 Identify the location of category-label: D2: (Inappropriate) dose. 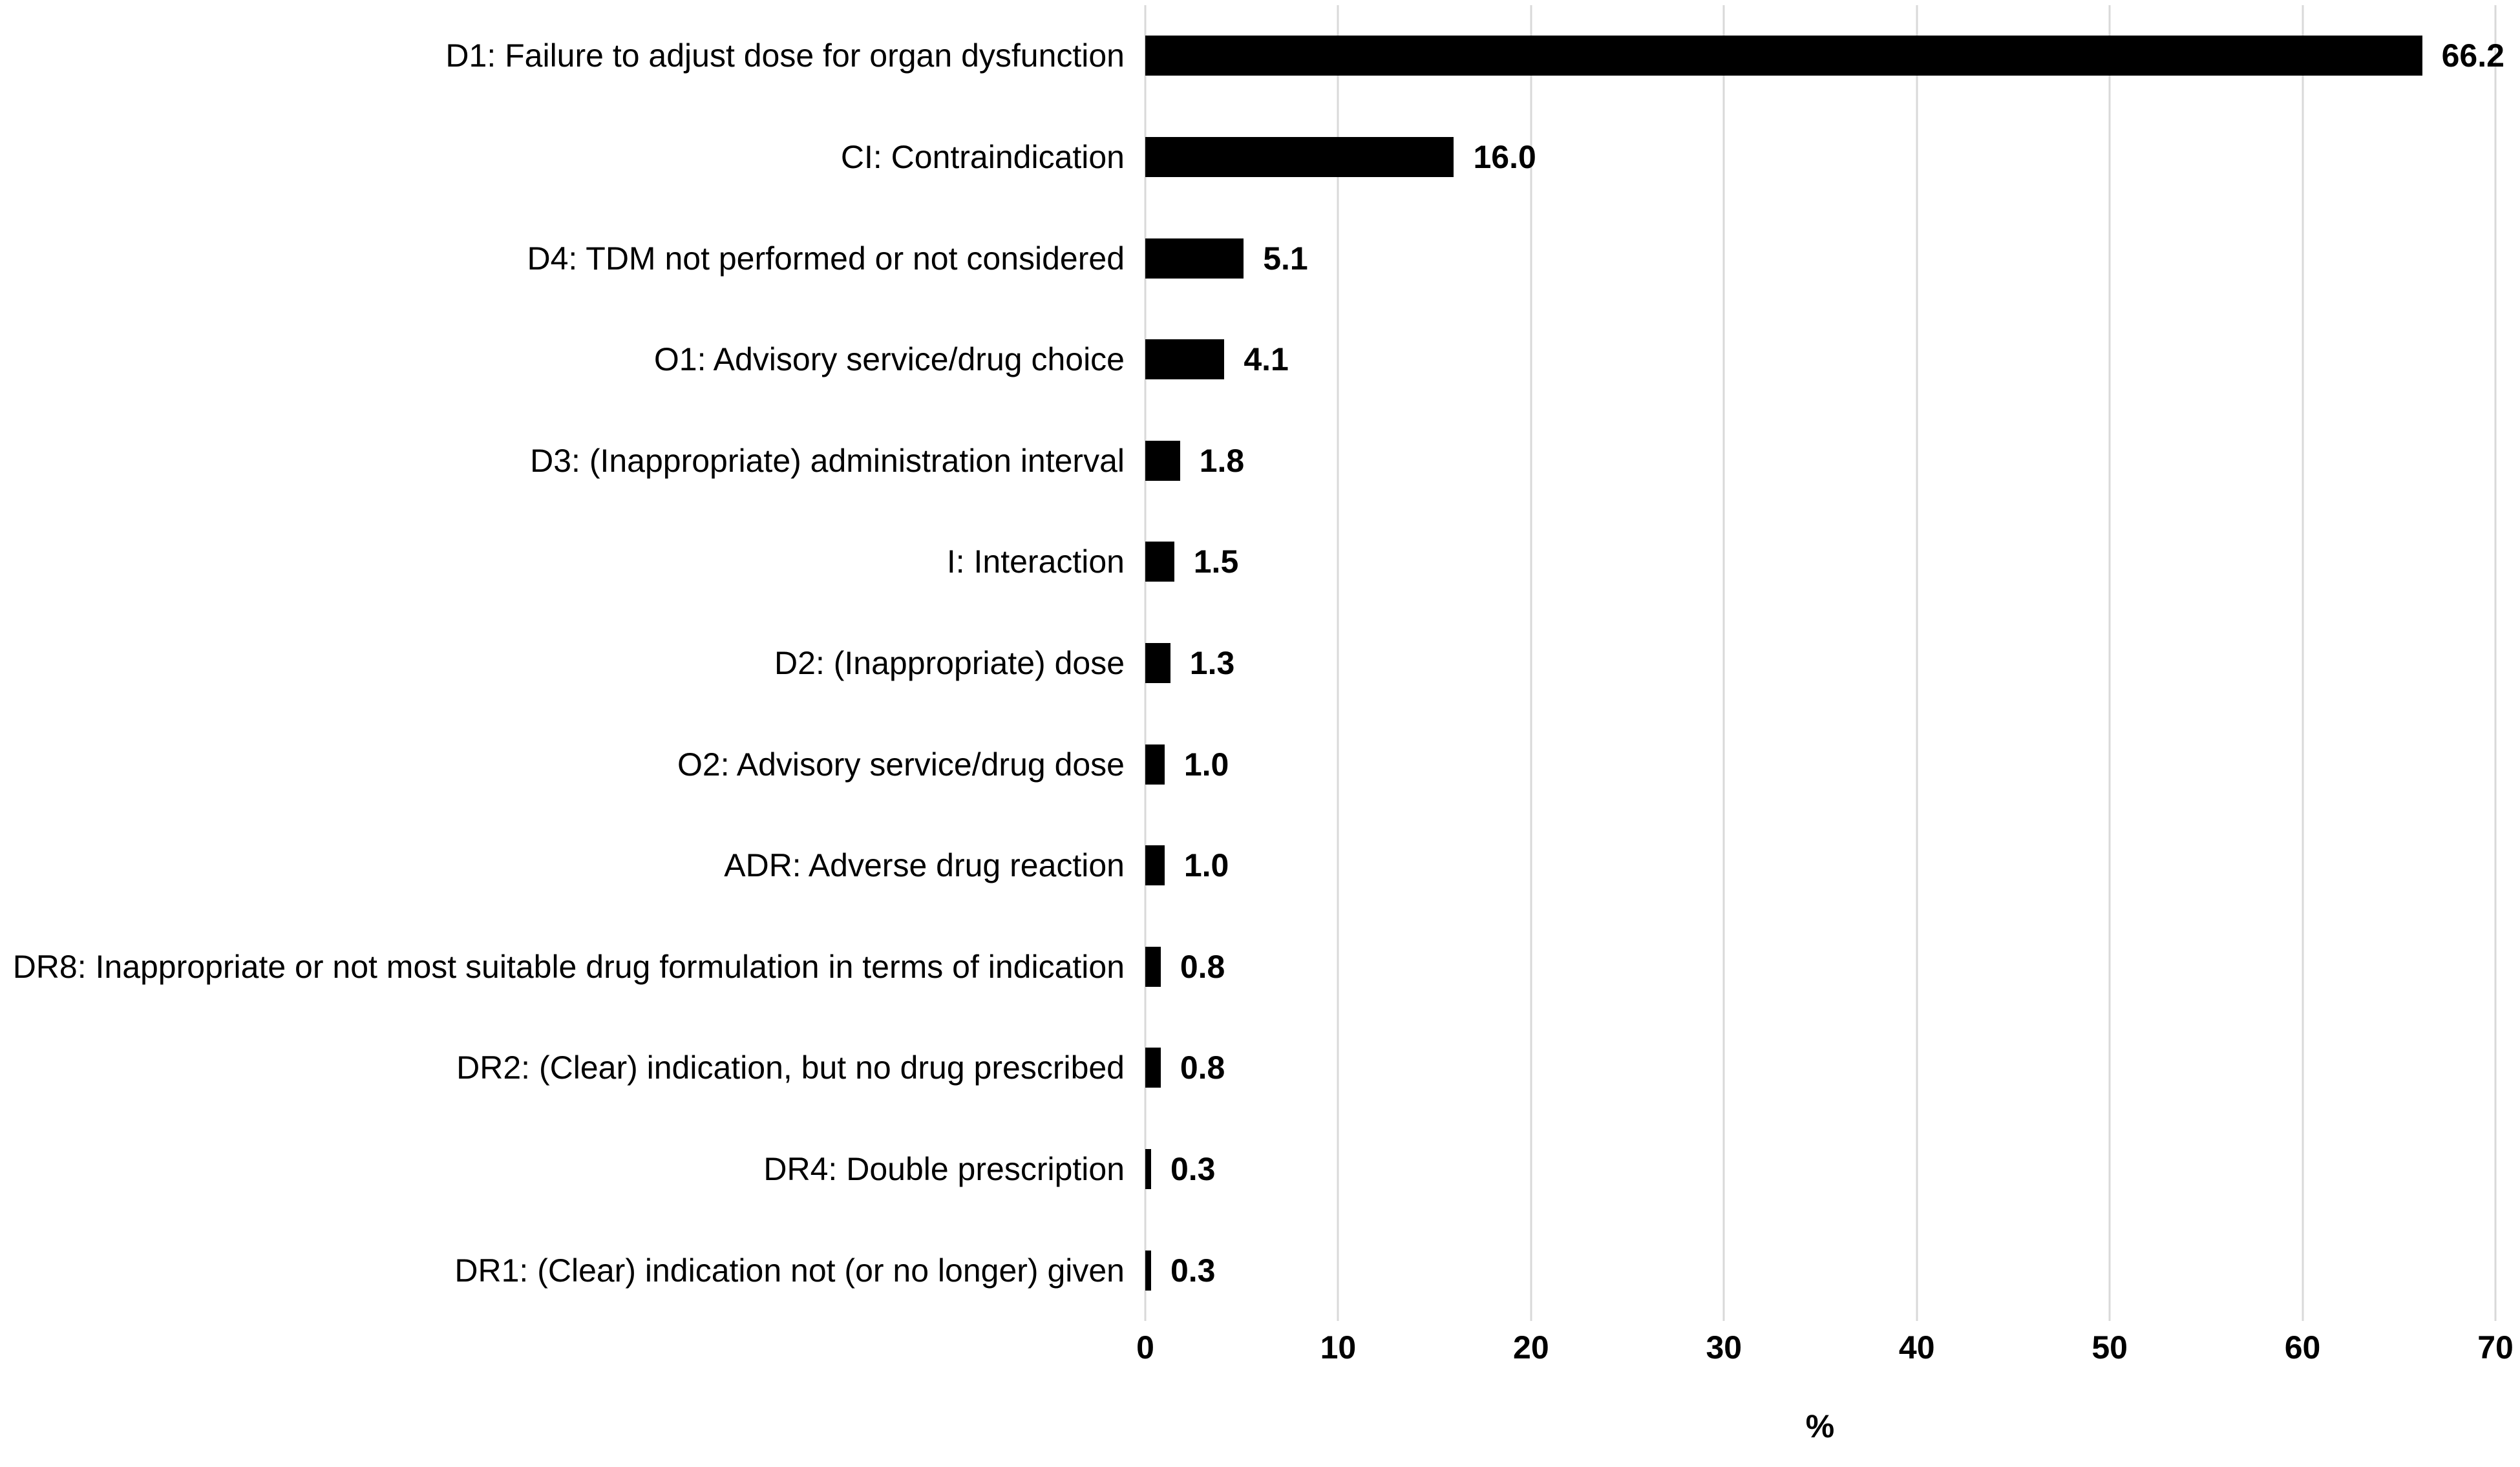
(949, 662).